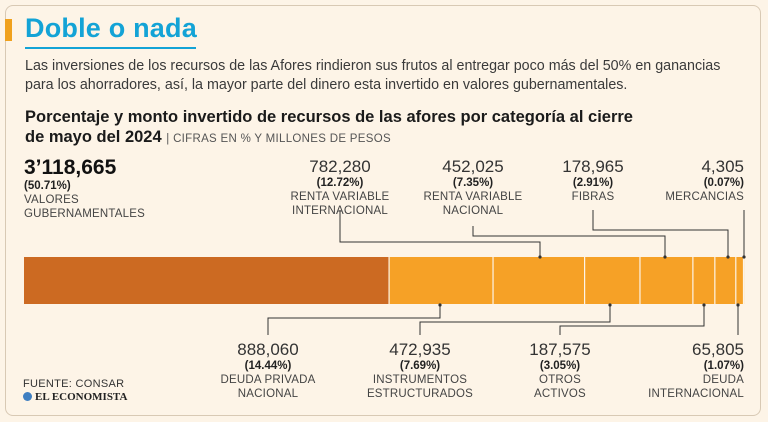 The image size is (768, 422). I want to click on segment-label: 187,575 (3.05%) OTROS ACTIVOS, so click(560, 370).